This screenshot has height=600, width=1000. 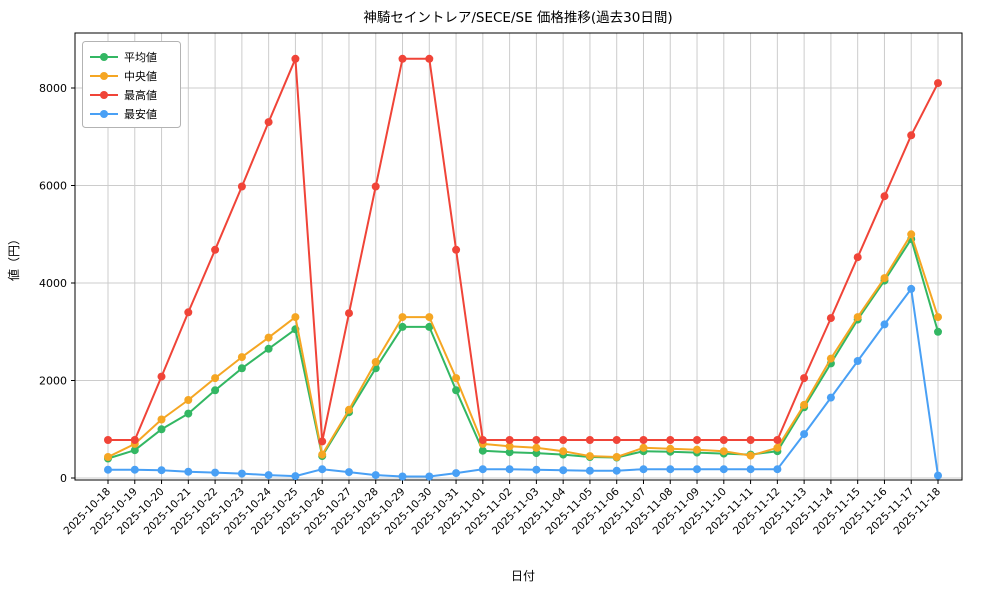 What do you see at coordinates (140, 114) in the screenshot?
I see `legend-label-min: 最安値` at bounding box center [140, 114].